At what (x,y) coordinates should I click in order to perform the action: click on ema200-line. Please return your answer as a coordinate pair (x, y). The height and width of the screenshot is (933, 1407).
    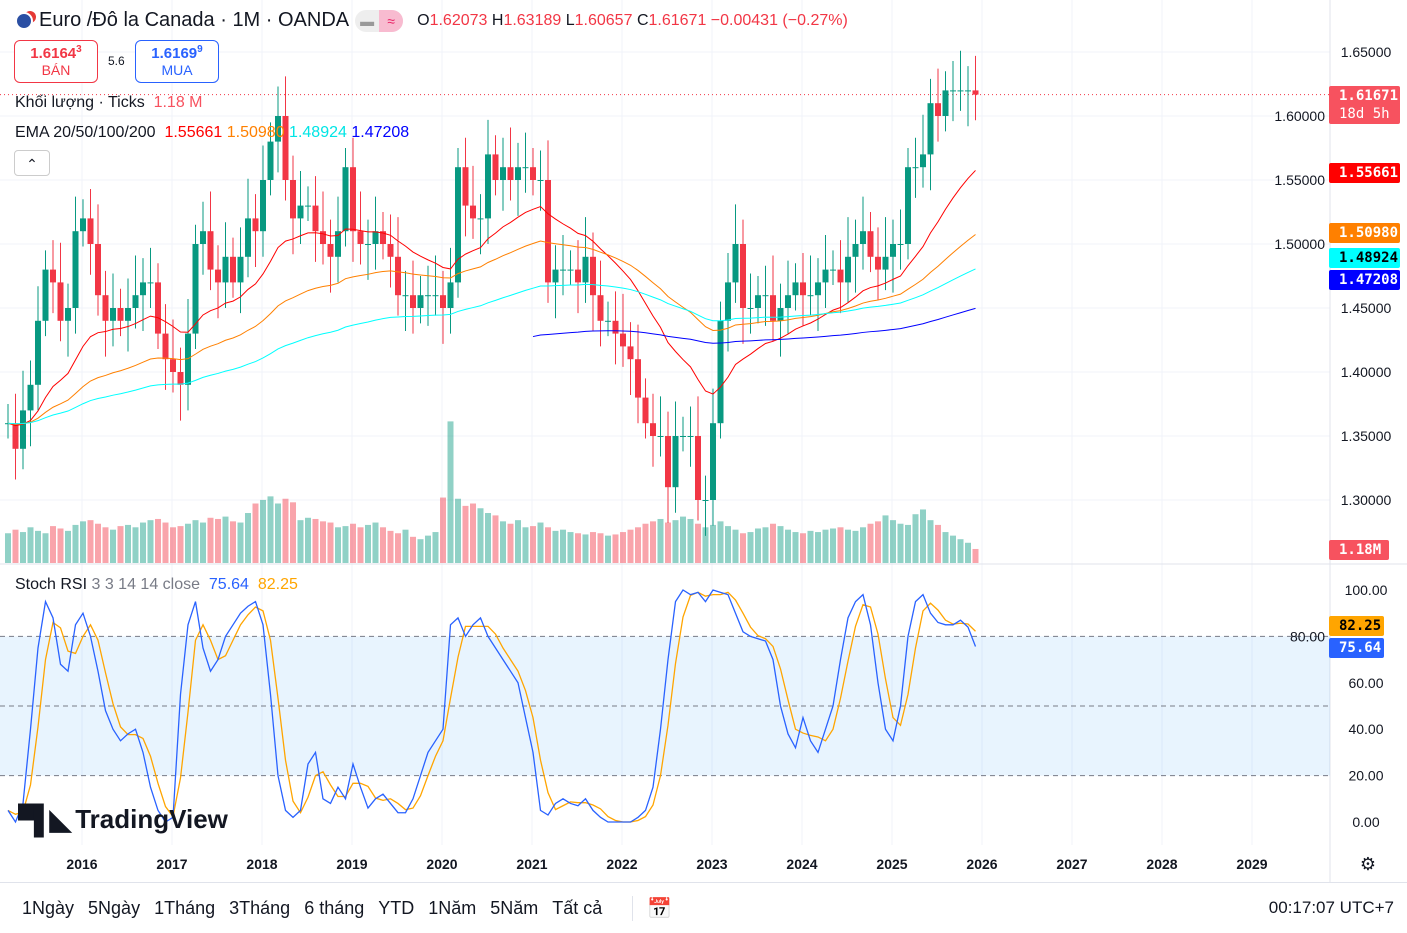
    Looking at the image, I should click on (754, 325).